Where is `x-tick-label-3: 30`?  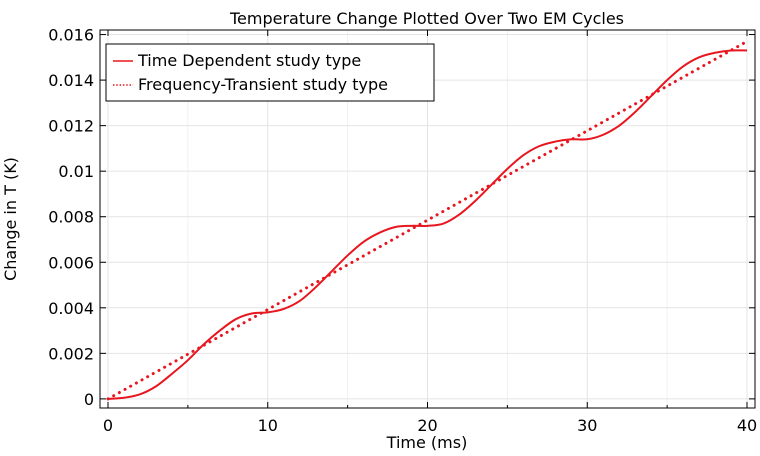
x-tick-label-3: 30 is located at coordinates (587, 425).